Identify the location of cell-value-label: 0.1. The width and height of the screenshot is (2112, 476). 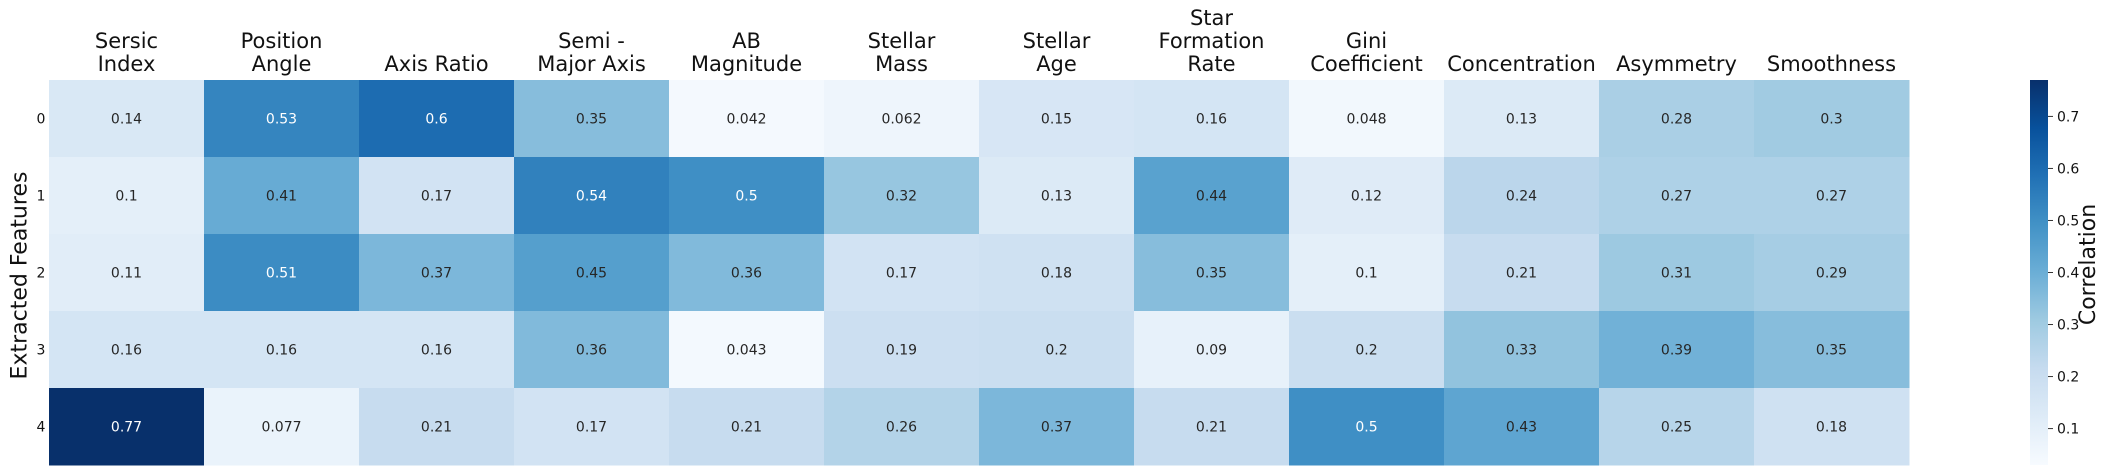
(126, 197).